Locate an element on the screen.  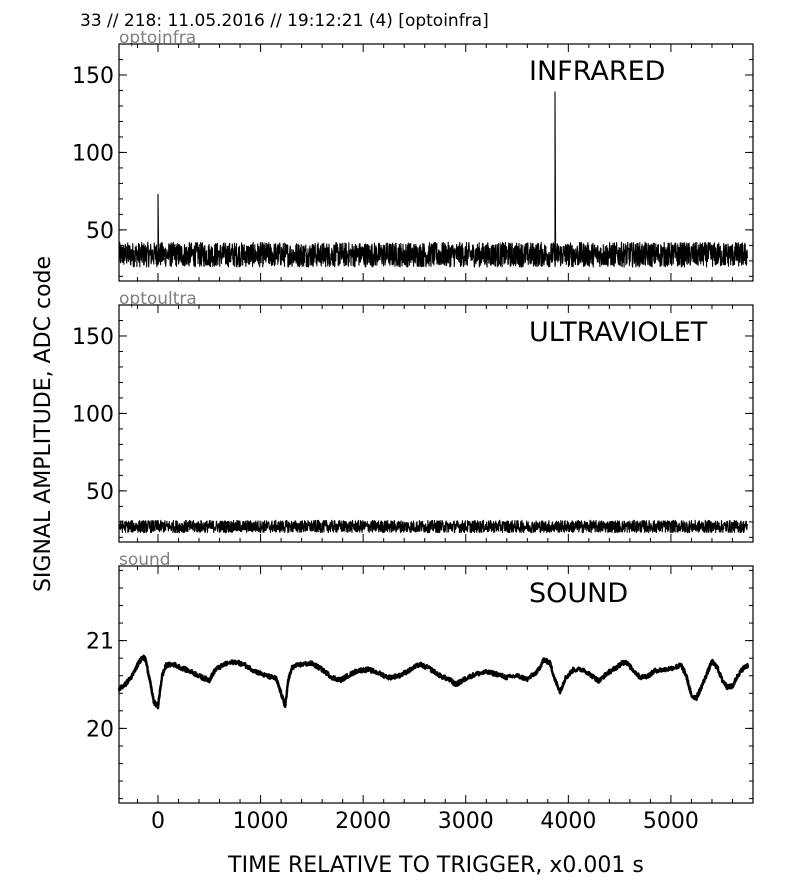
panel-title: ULTRAVIOLET is located at coordinates (618, 332).